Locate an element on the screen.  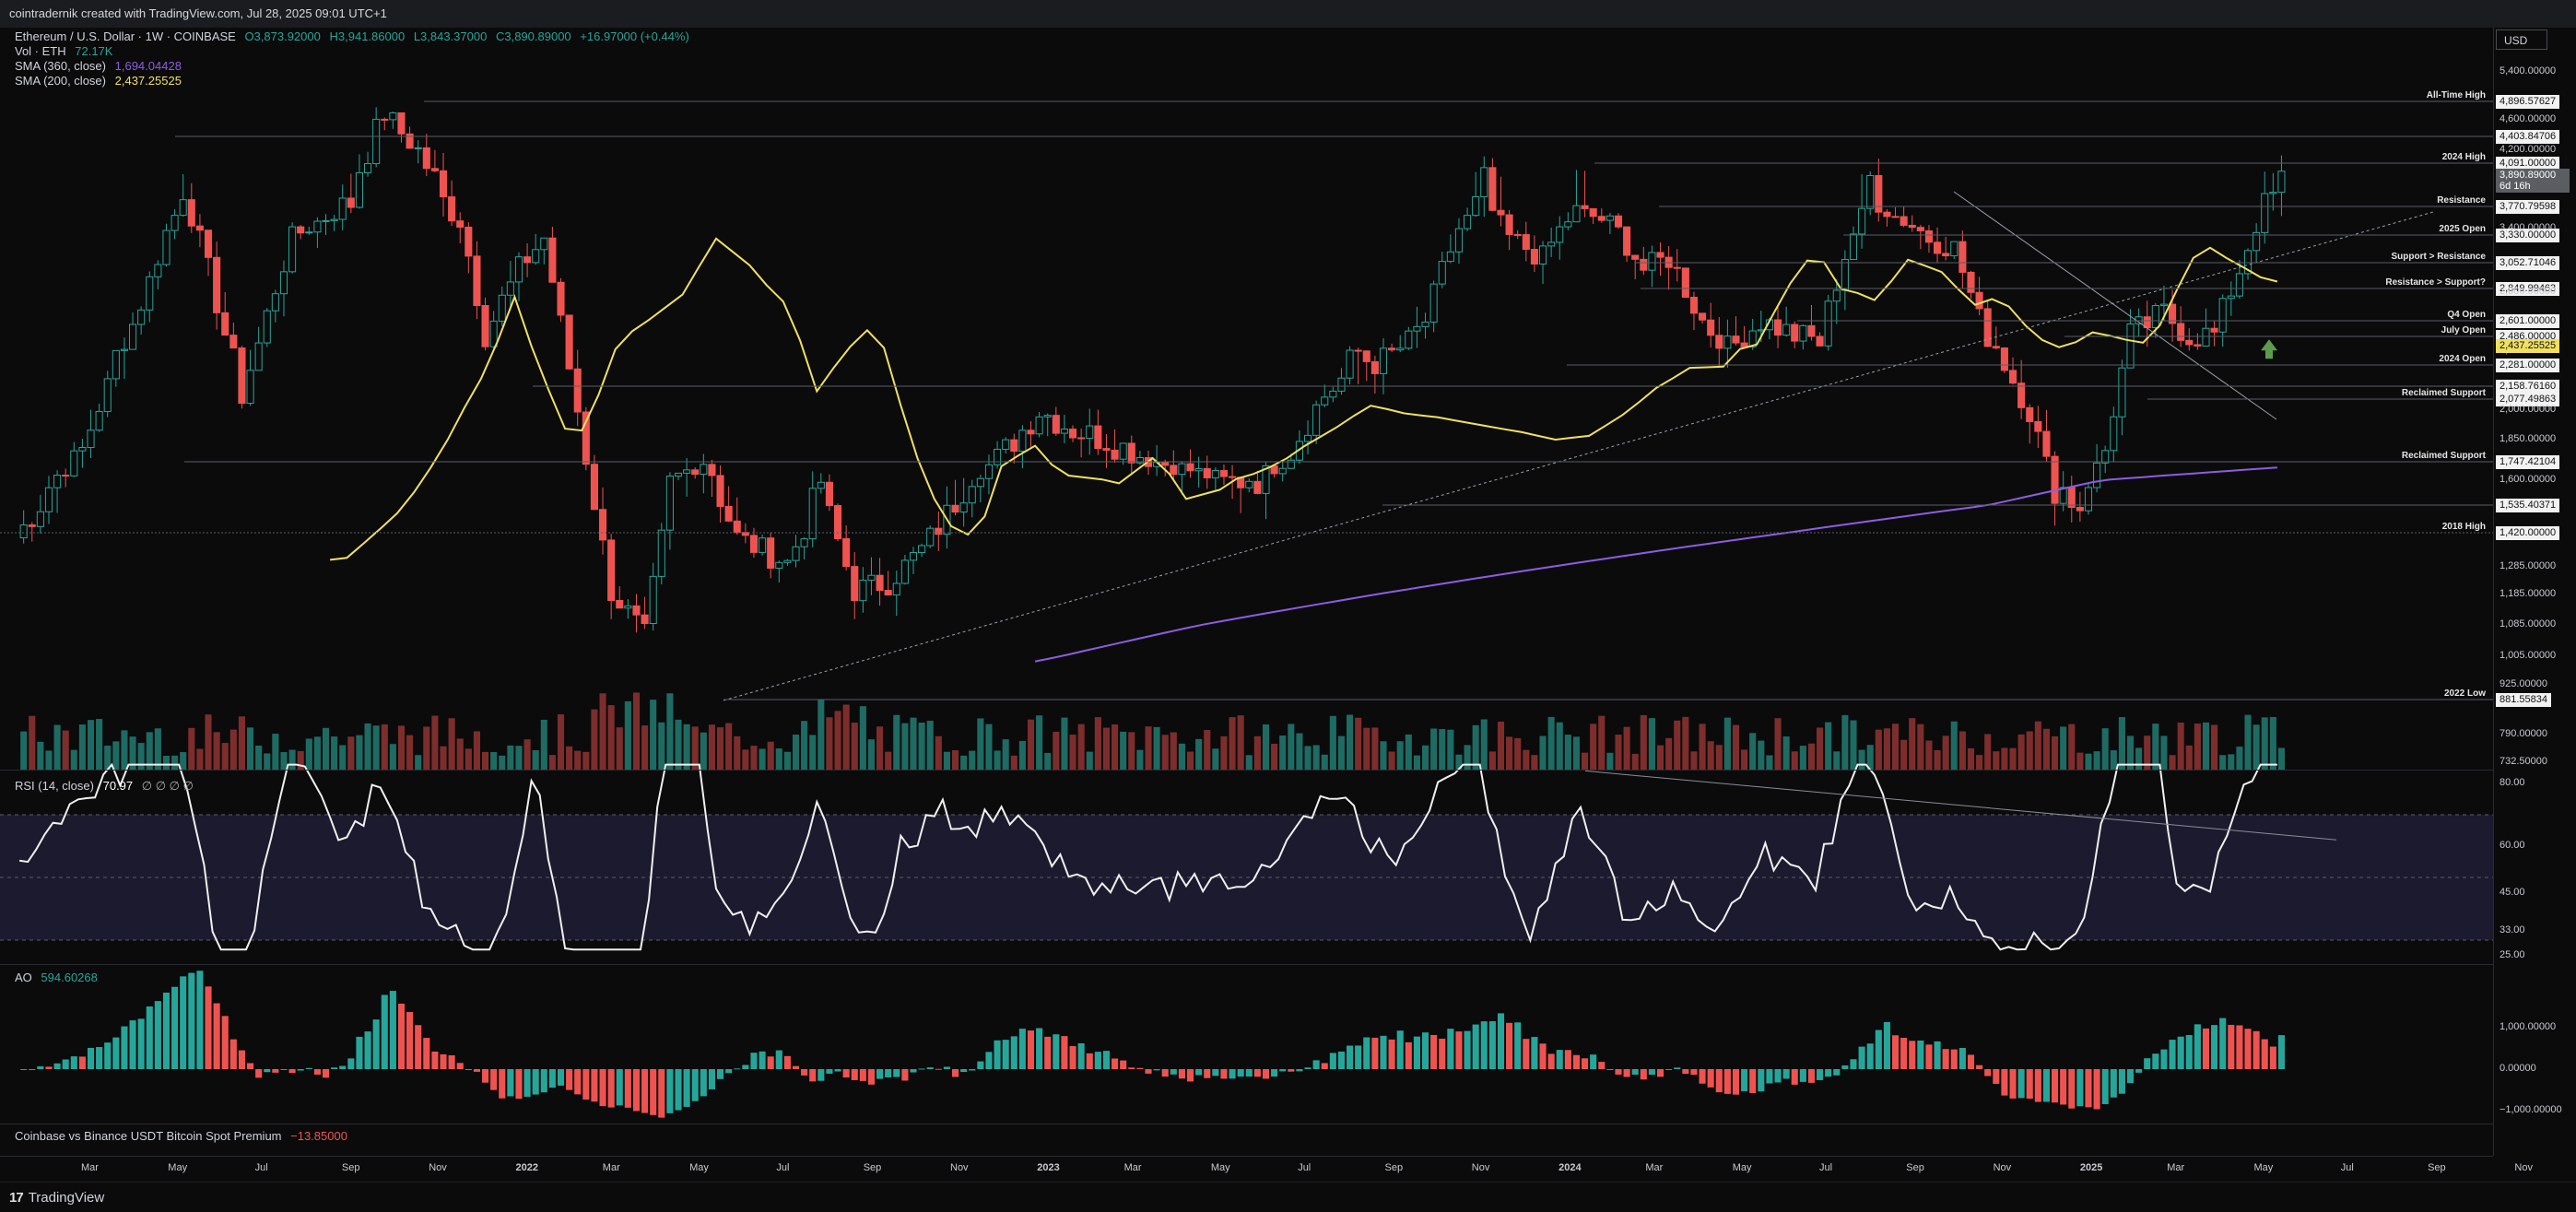
currency-button: USD is located at coordinates (2521, 39).